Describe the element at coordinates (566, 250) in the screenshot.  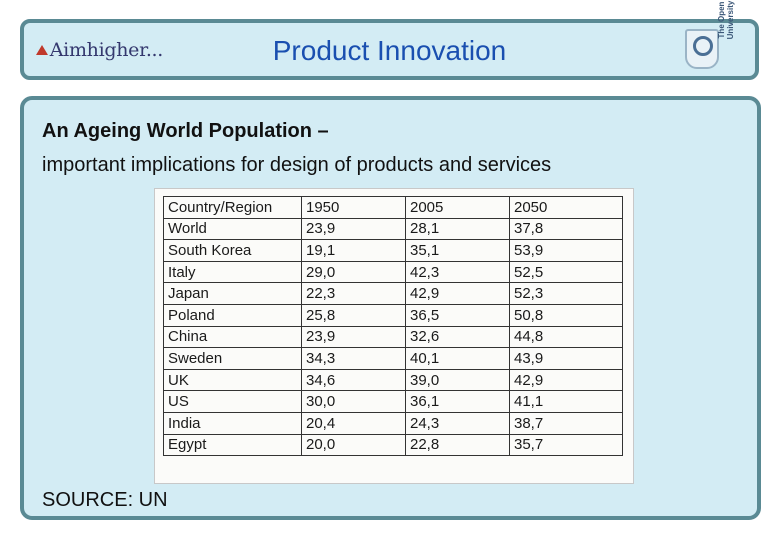
I see `table-cell: 53,9` at that location.